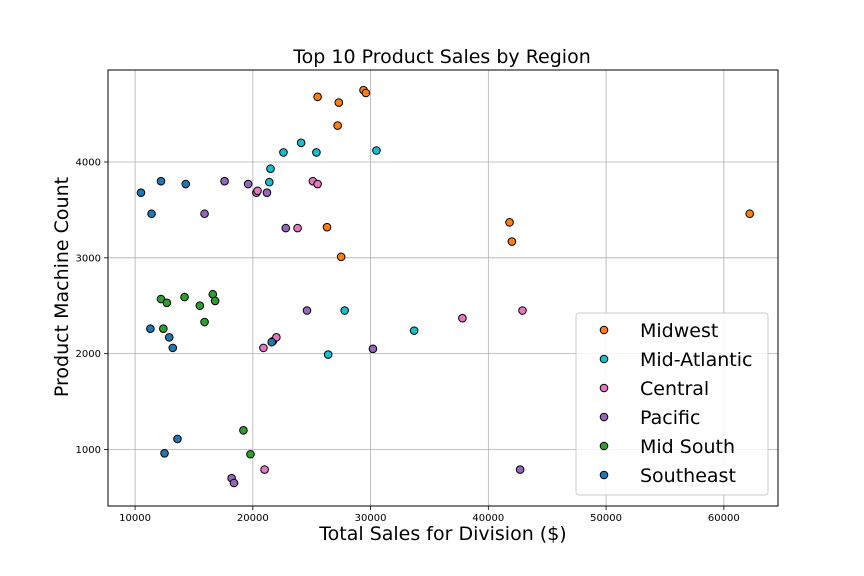 The height and width of the screenshot is (576, 864). What do you see at coordinates (429, 515) in the screenshot?
I see `x-axis-ticks: 10000 20000 30000 40000 50000 60000` at bounding box center [429, 515].